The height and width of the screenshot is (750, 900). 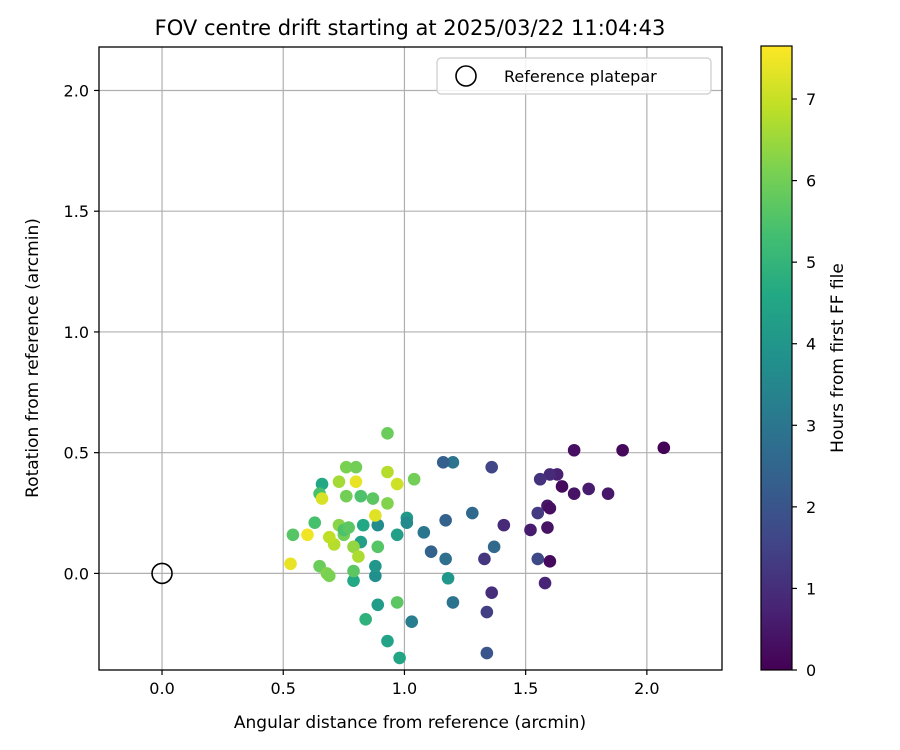 What do you see at coordinates (804, 385) in the screenshot?
I see `colorbar-ticks: 0 1 2 3 4 5 6 7` at bounding box center [804, 385].